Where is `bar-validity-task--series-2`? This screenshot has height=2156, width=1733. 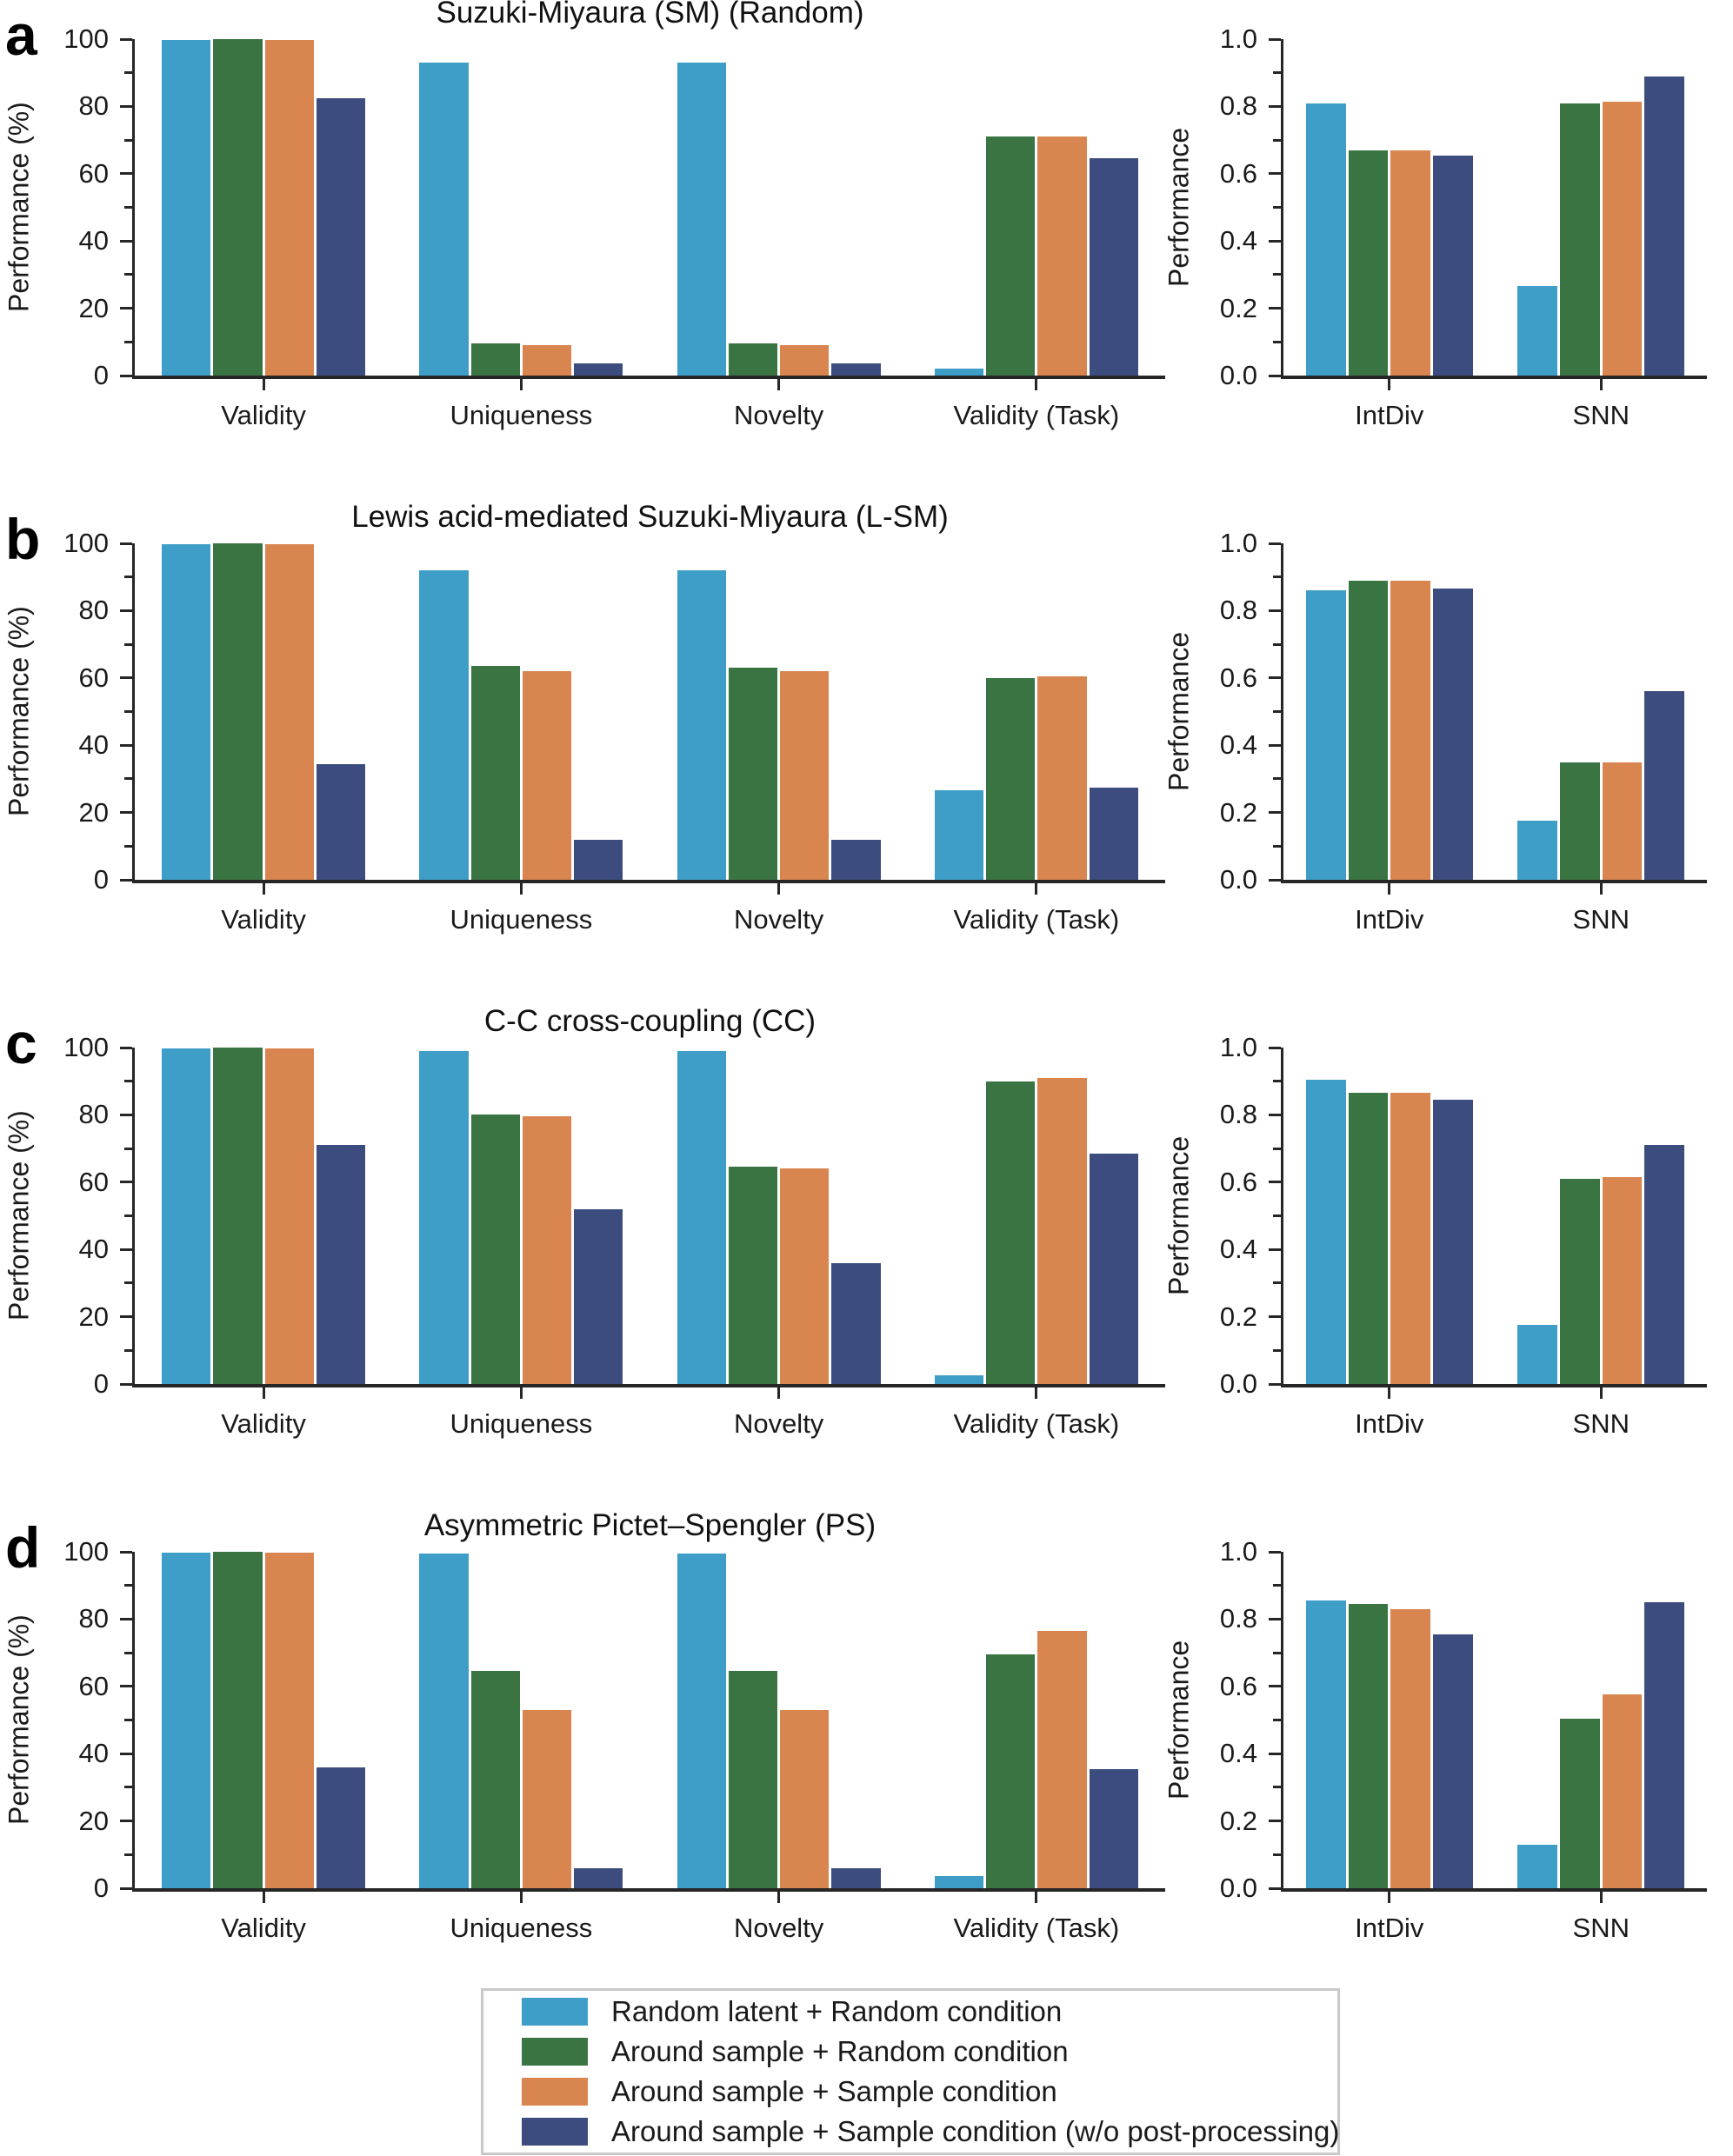
bar-validity-task--series-2 is located at coordinates (1062, 256).